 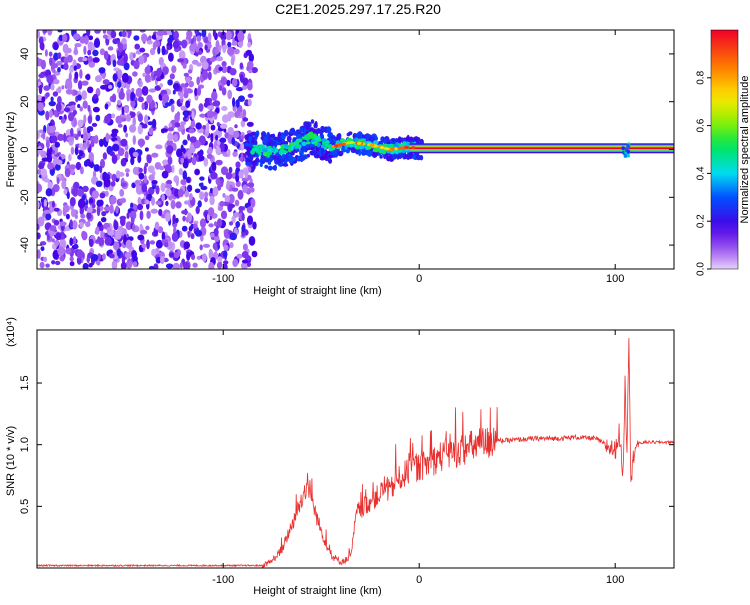 I want to click on y-tick-label: -40, so click(x=25, y=245).